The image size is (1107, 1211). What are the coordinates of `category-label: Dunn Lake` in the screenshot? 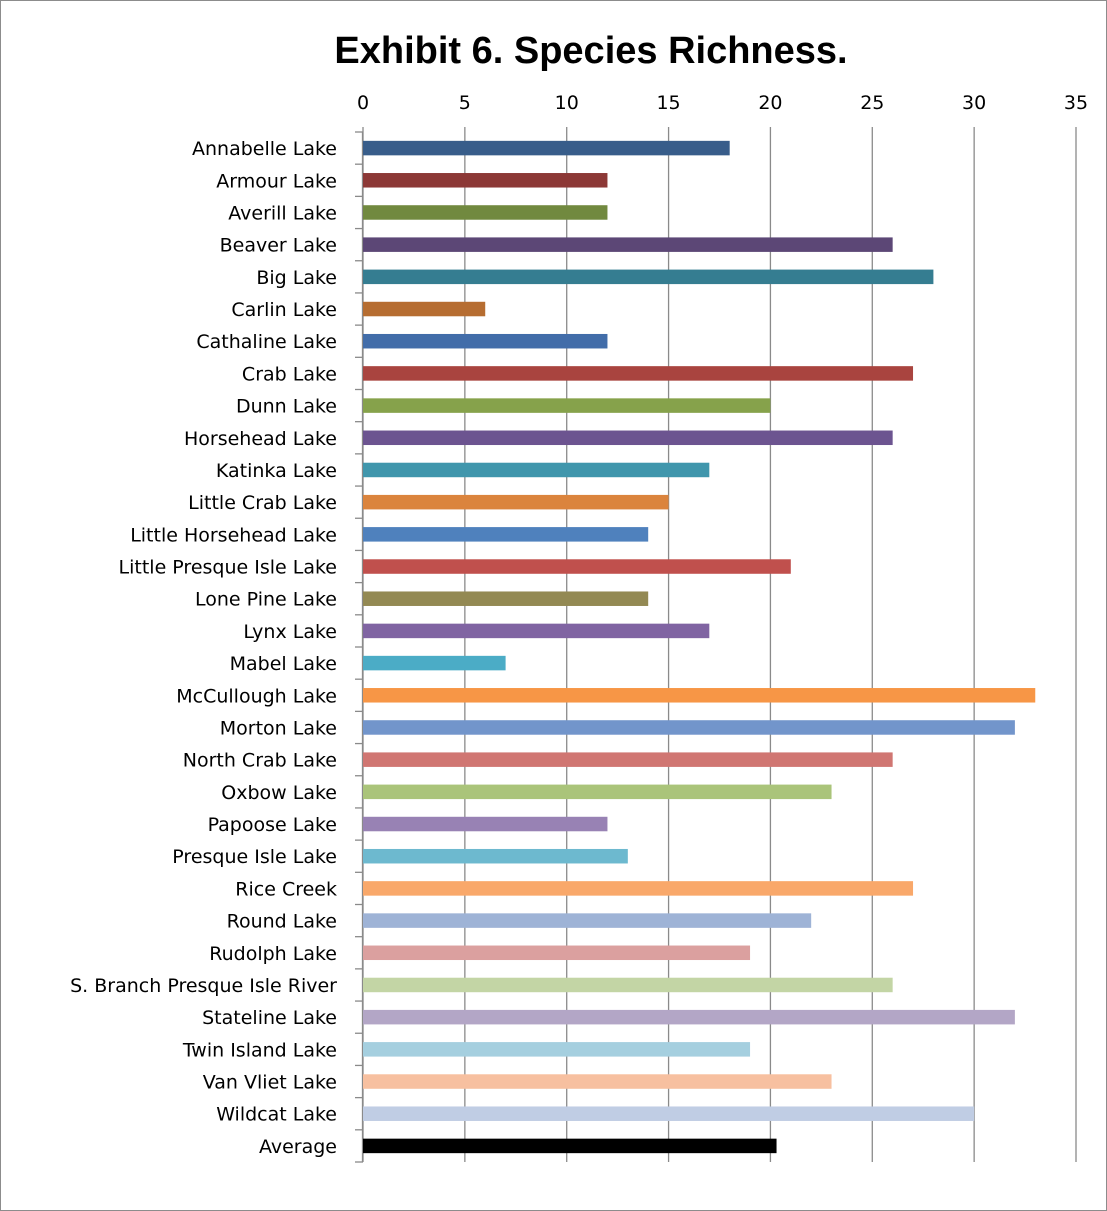 It's located at (286, 407).